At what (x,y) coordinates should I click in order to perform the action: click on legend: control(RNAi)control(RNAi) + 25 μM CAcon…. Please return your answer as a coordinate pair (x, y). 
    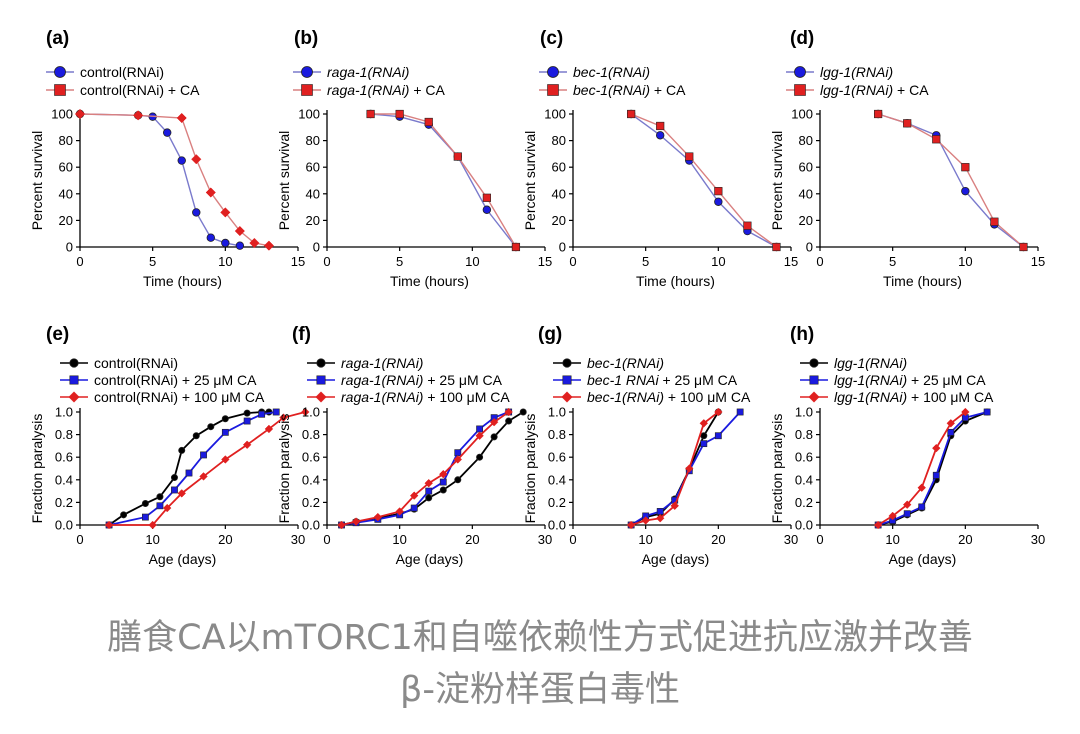
    Looking at the image, I should click on (162, 380).